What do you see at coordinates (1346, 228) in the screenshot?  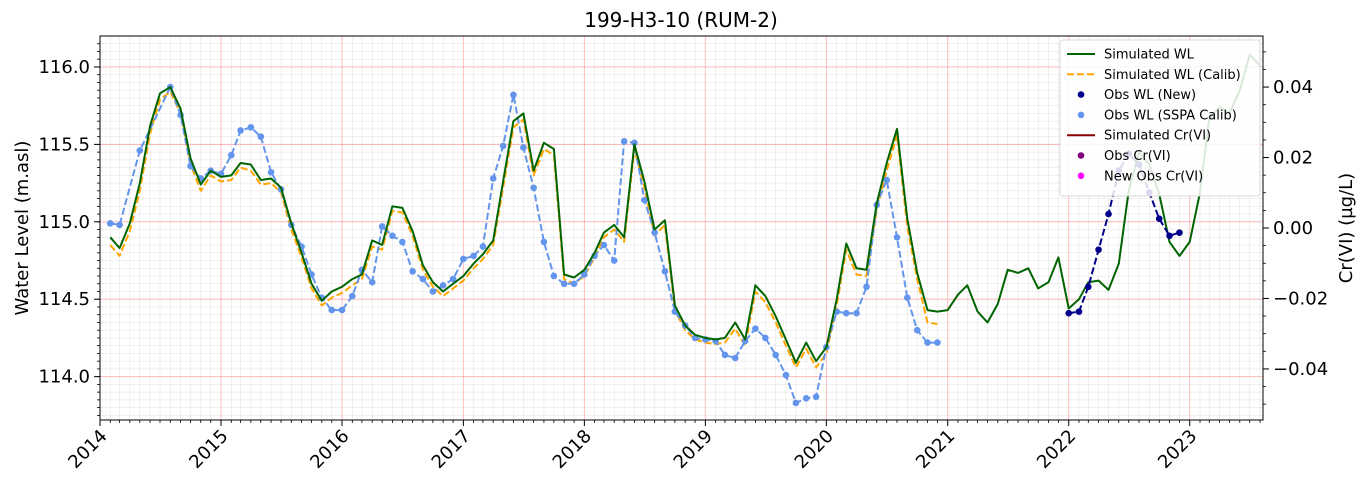 I see `y-axis-title-right: Cr(VI) (µg/L)` at bounding box center [1346, 228].